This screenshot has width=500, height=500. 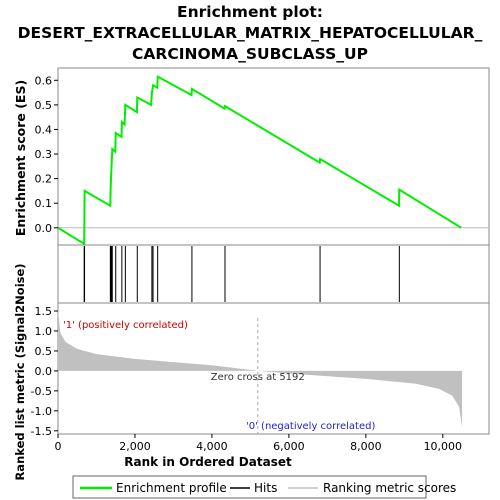 What do you see at coordinates (20, 371) in the screenshot?
I see `metric-ylabel: Ranked list metric (Signal2Noise)` at bounding box center [20, 371].